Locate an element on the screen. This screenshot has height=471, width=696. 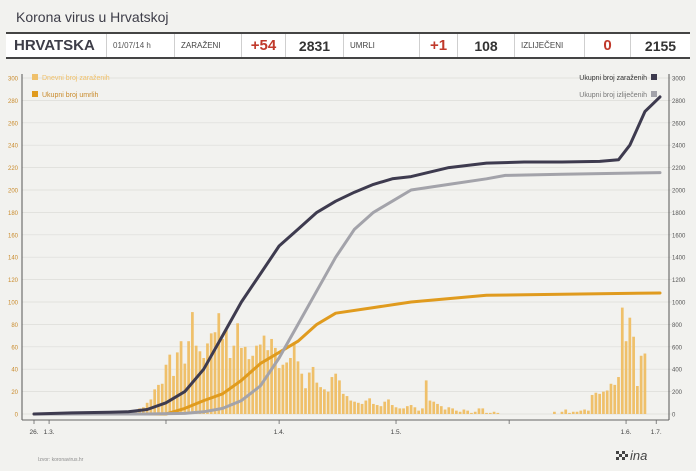
right-tick-label: 2600 is located at coordinates (679, 124).